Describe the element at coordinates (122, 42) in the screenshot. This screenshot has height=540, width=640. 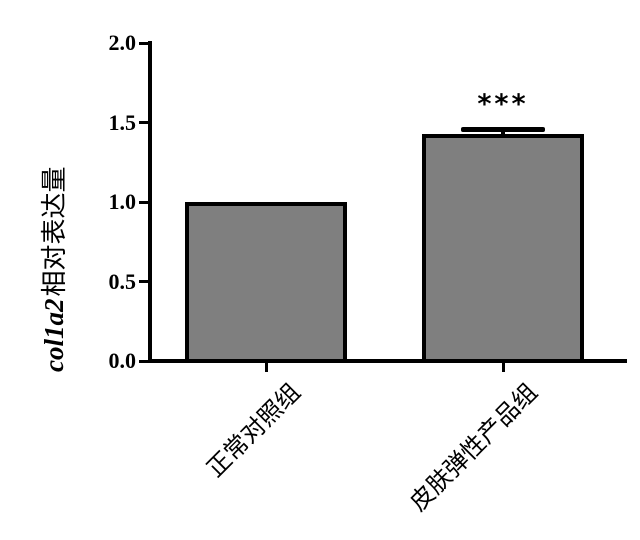
I see `y-tick-label: 2.0` at that location.